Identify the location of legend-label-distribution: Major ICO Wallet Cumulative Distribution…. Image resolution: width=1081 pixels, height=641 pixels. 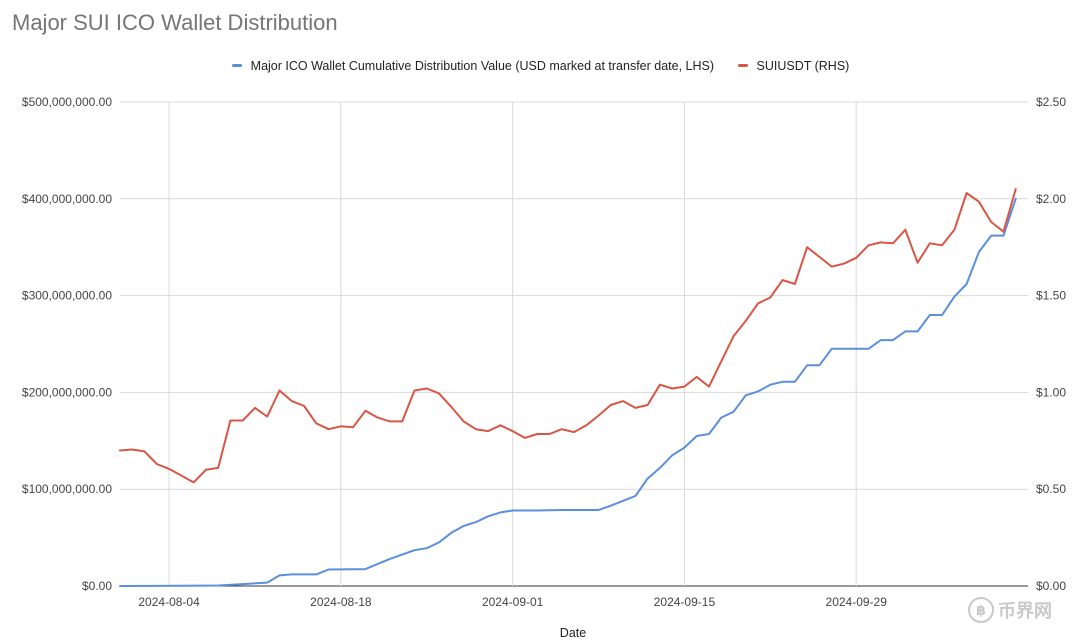
(482, 65).